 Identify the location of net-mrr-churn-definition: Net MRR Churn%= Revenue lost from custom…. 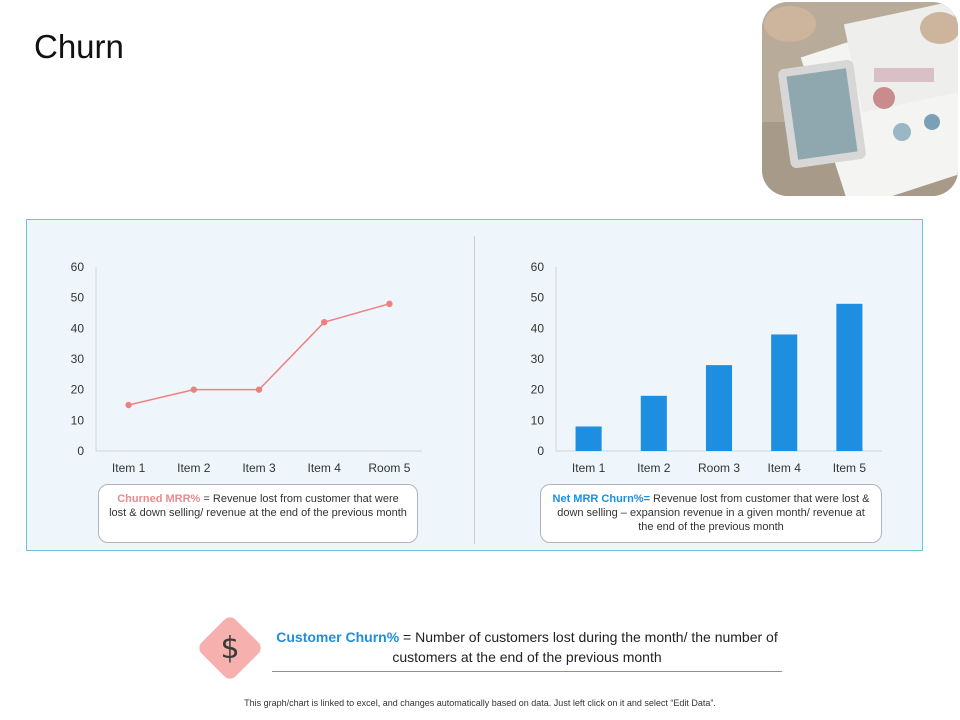
(711, 513).